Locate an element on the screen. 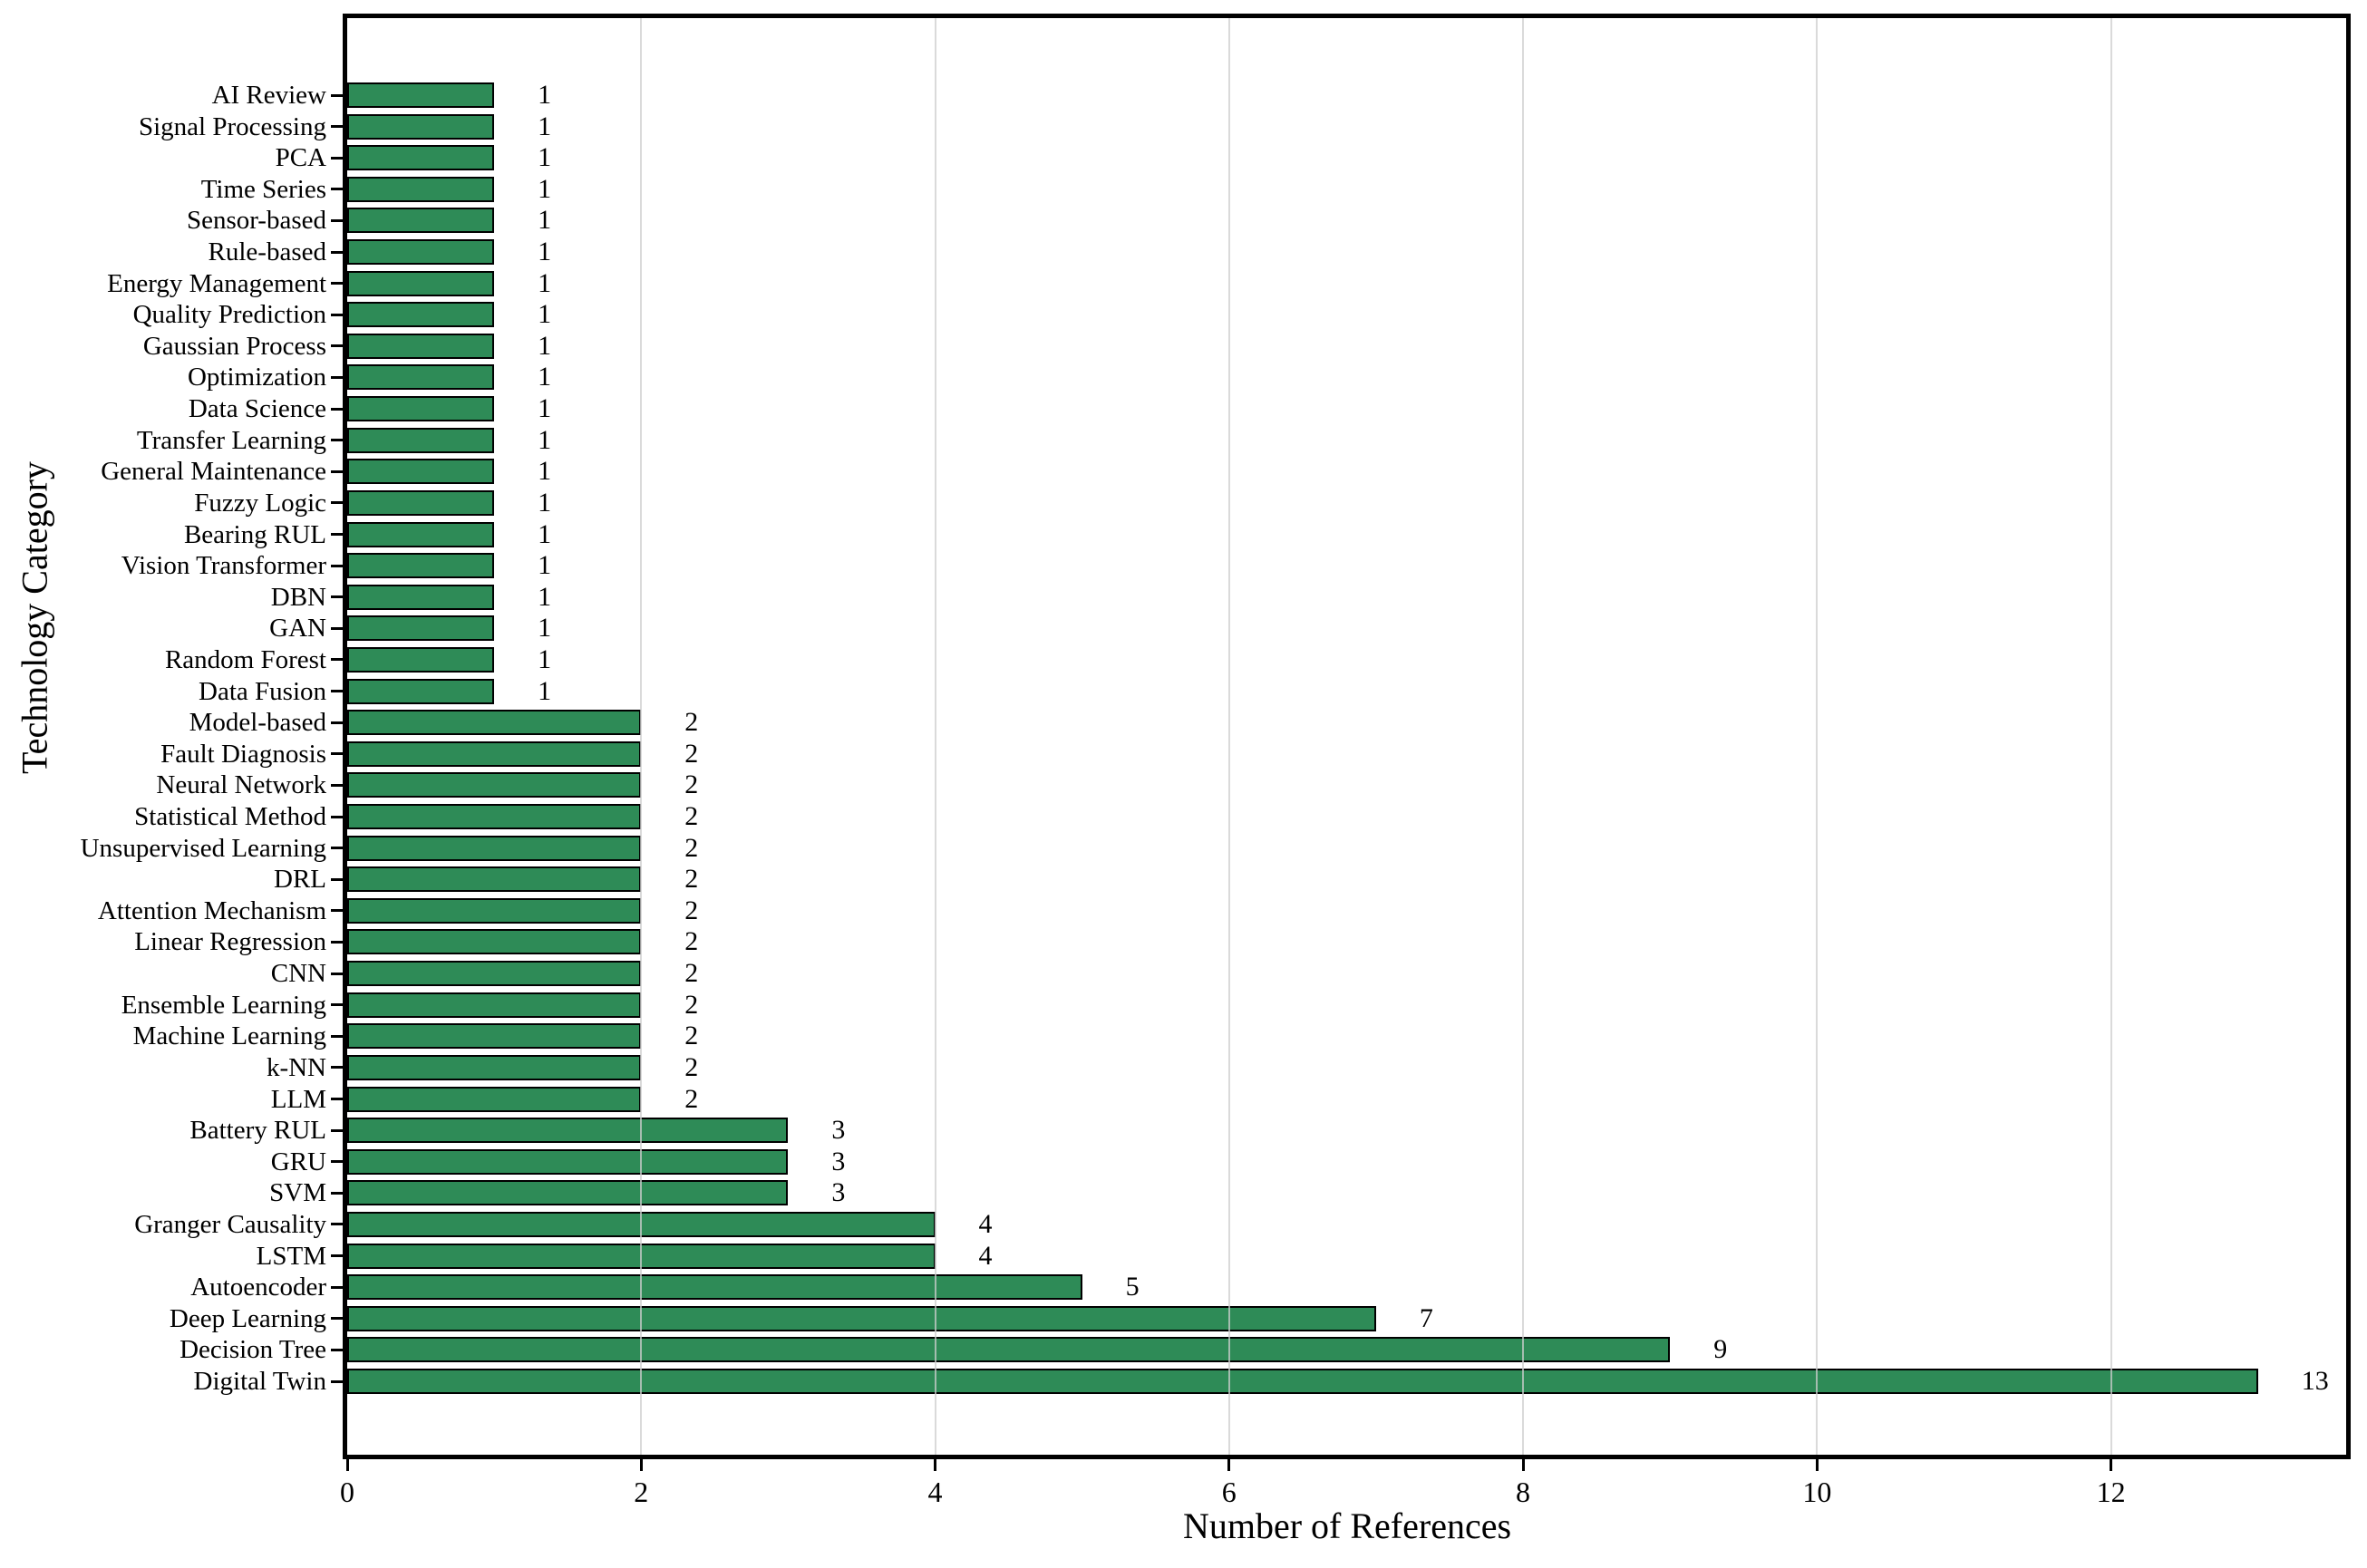  category-tick-label: GAN is located at coordinates (297, 629).